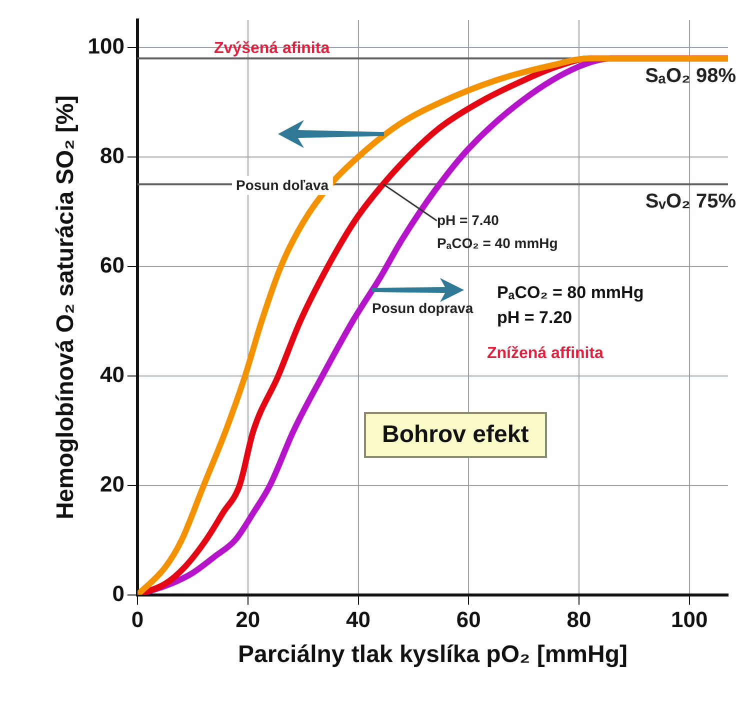  Describe the element at coordinates (137, 619) in the screenshot. I see `x-tick-label: 0` at that location.